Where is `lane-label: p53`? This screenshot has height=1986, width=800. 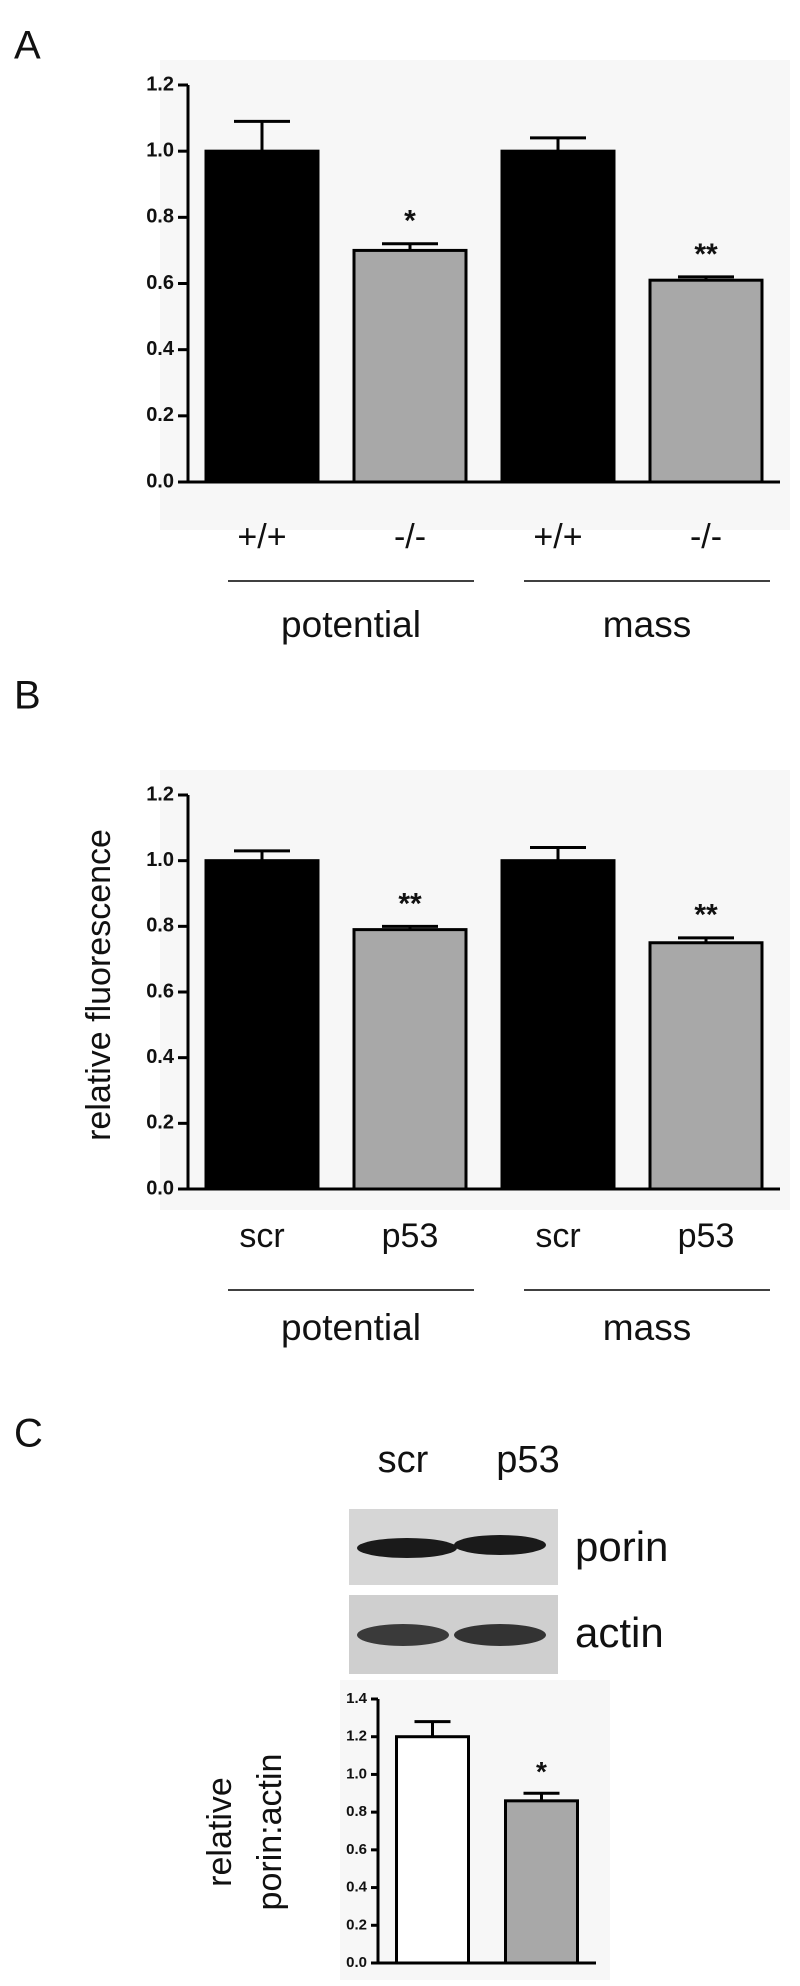 lane-label: p53 is located at coordinates (527, 1460).